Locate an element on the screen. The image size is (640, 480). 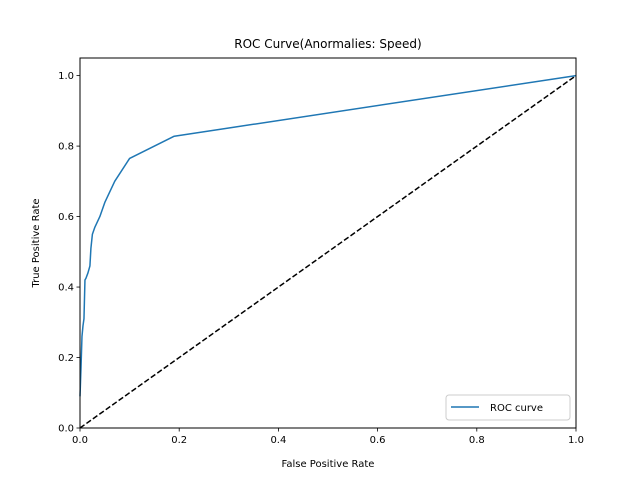
x-tick-label: 1.0 is located at coordinates (576, 440).